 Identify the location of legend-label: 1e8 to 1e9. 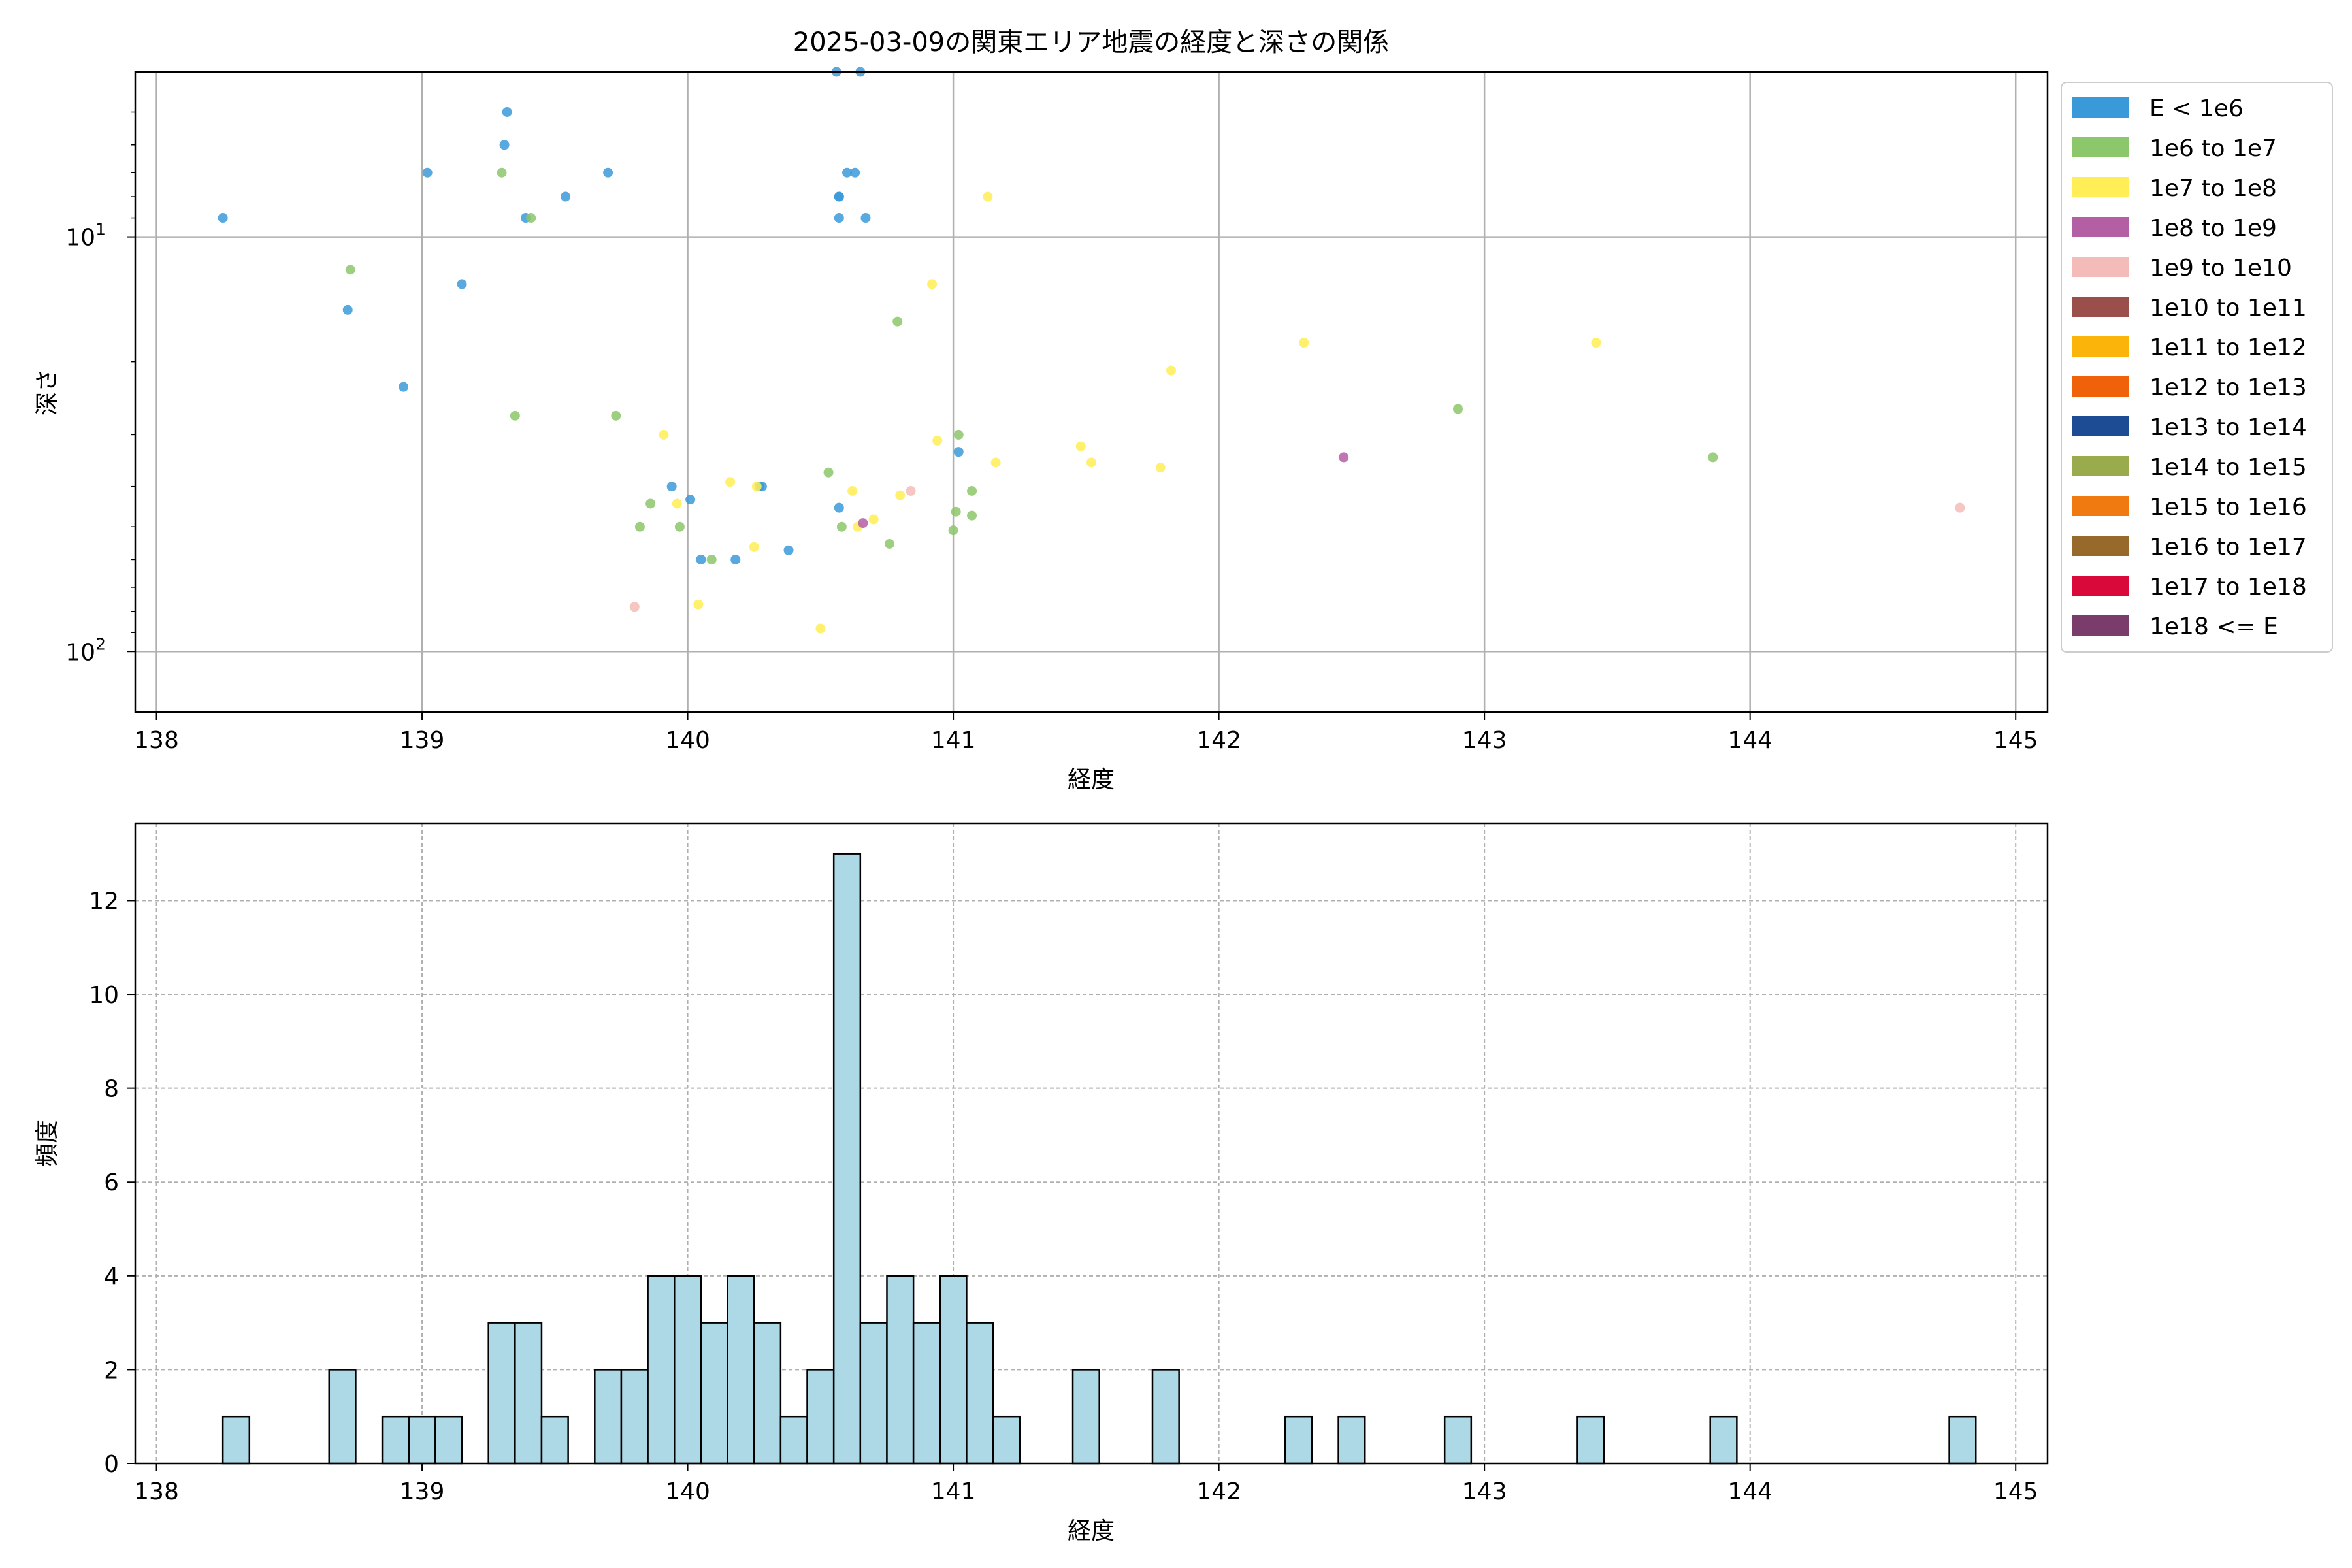
(2213, 228).